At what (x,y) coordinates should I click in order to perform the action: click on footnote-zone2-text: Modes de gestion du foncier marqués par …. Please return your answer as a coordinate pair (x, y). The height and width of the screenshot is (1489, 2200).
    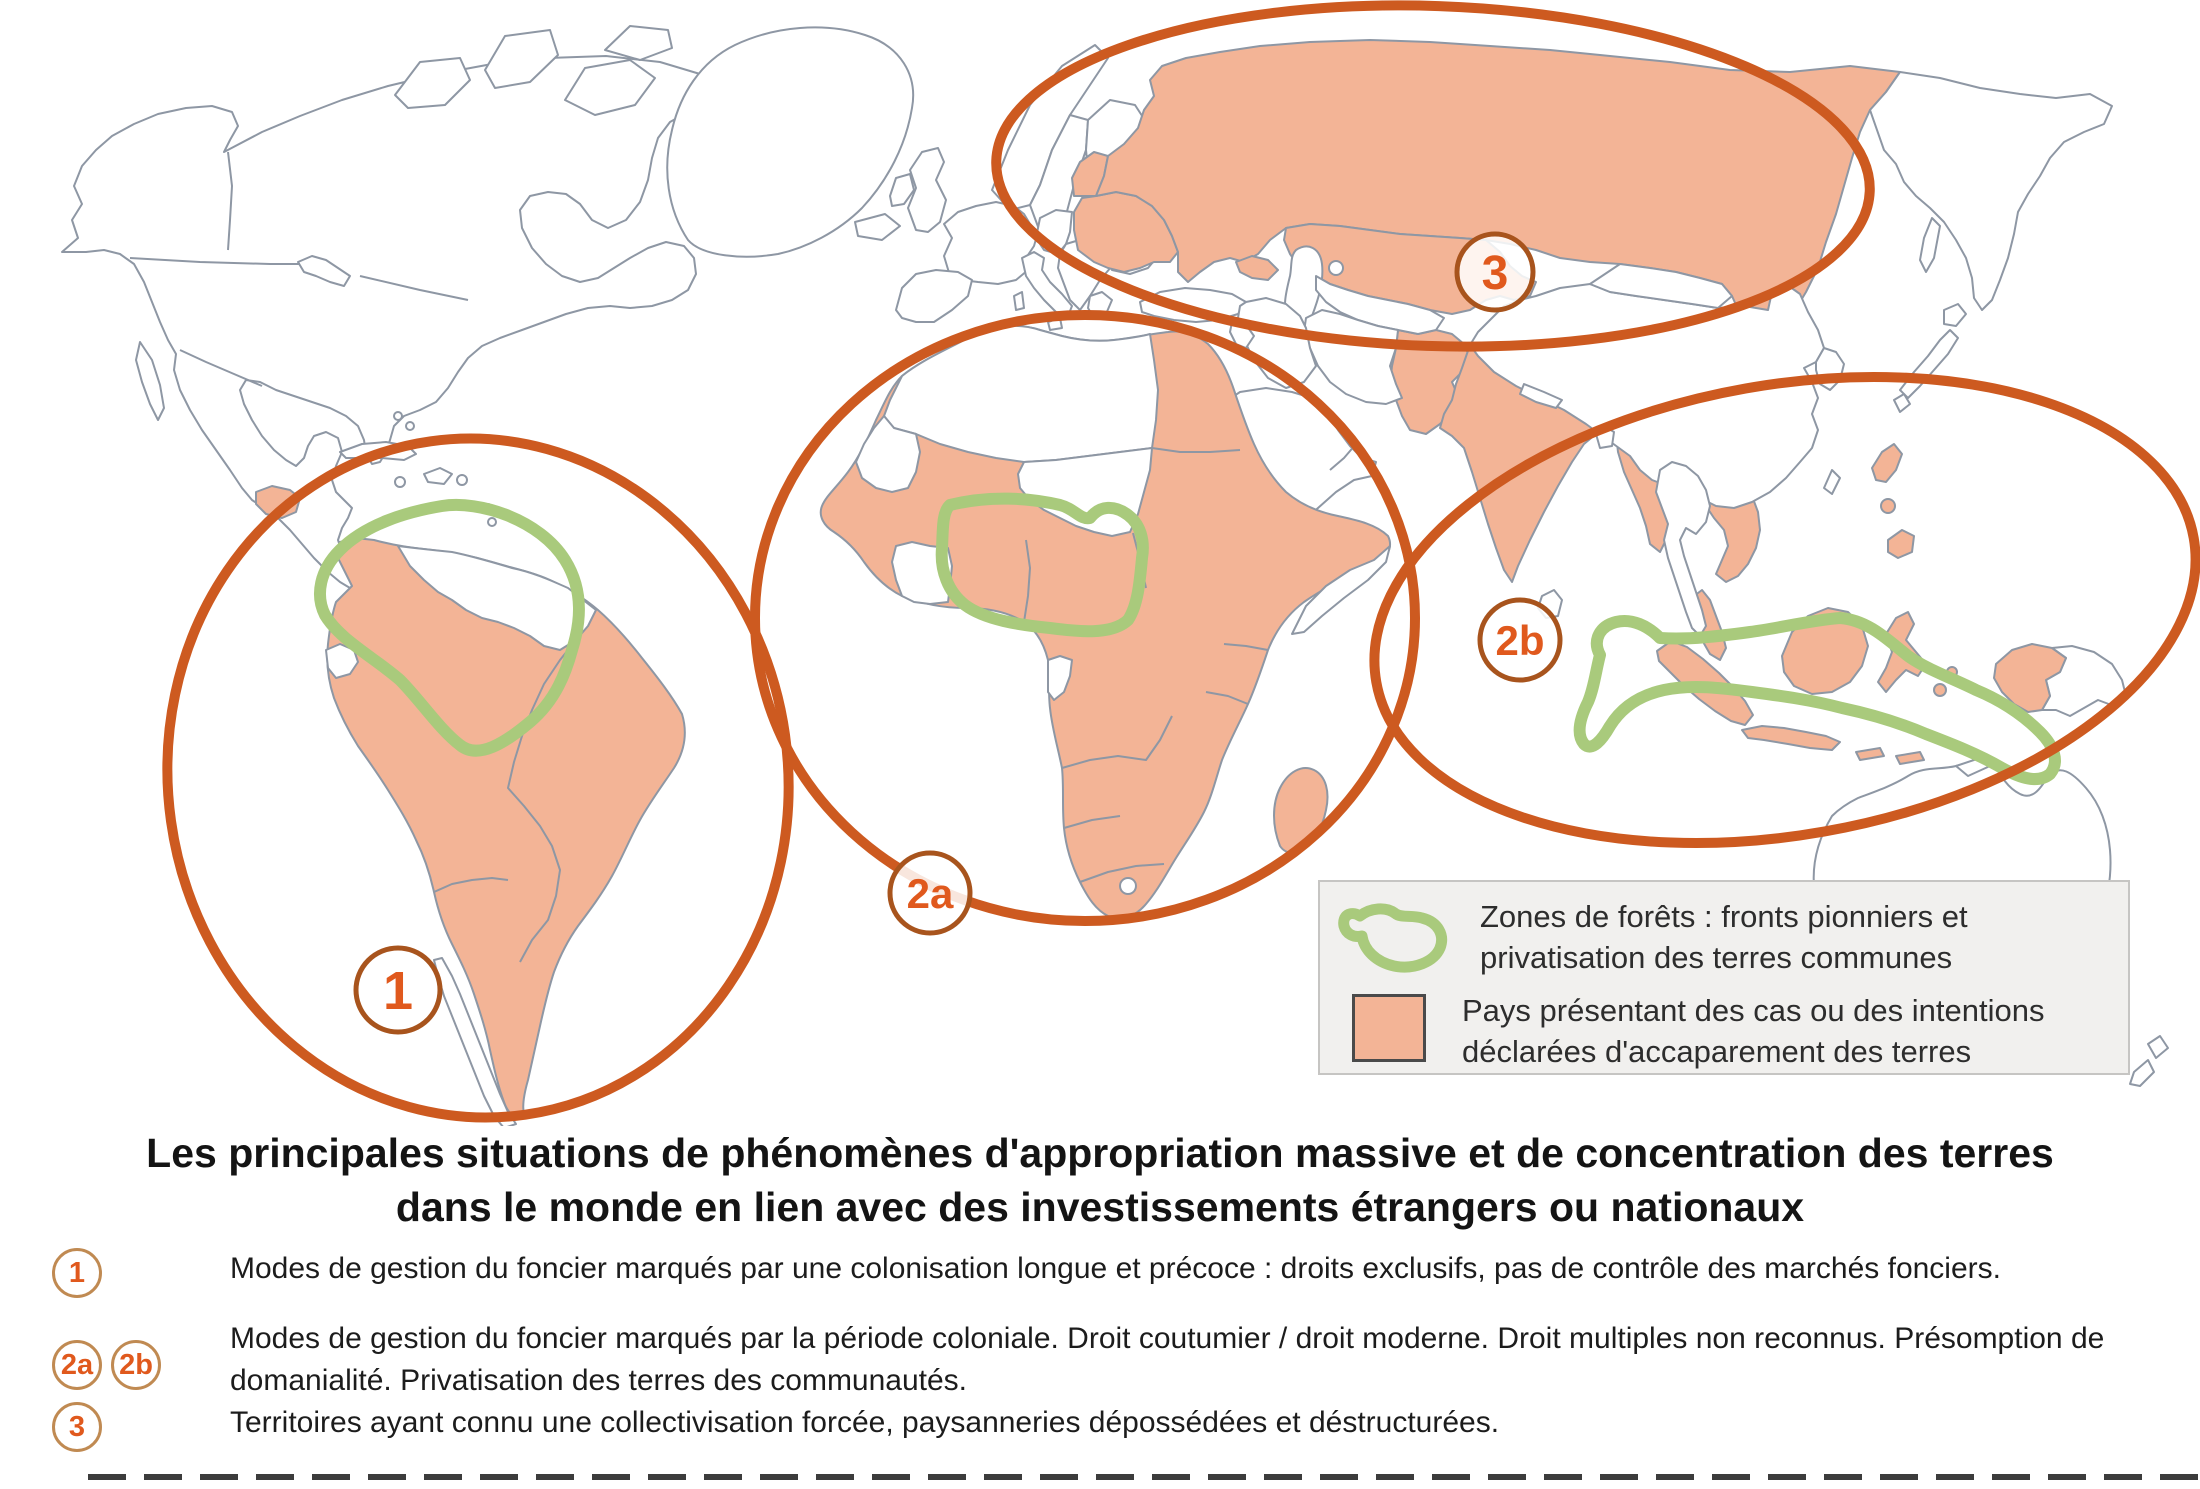
    Looking at the image, I should click on (1167, 1359).